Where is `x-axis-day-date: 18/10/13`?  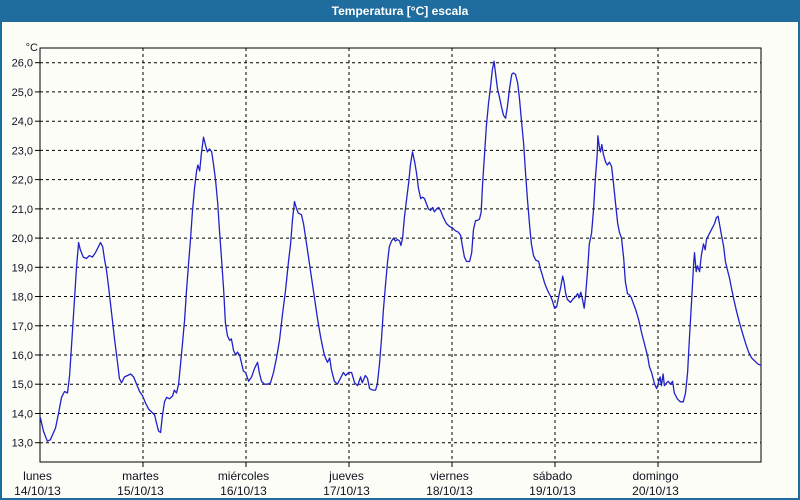 x-axis-day-date: 18/10/13 is located at coordinates (449, 491).